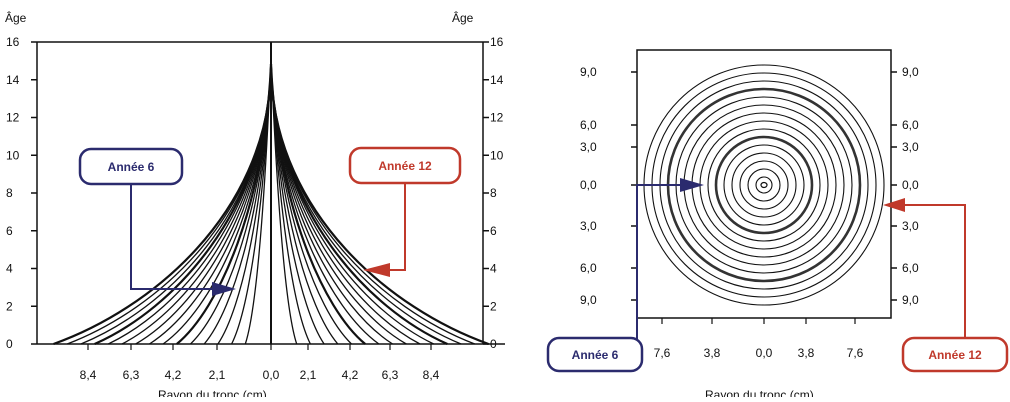 Image resolution: width=1010 pixels, height=402 pixels. What do you see at coordinates (13, 155) in the screenshot?
I see `left-y-tick-label-left: 10` at bounding box center [13, 155].